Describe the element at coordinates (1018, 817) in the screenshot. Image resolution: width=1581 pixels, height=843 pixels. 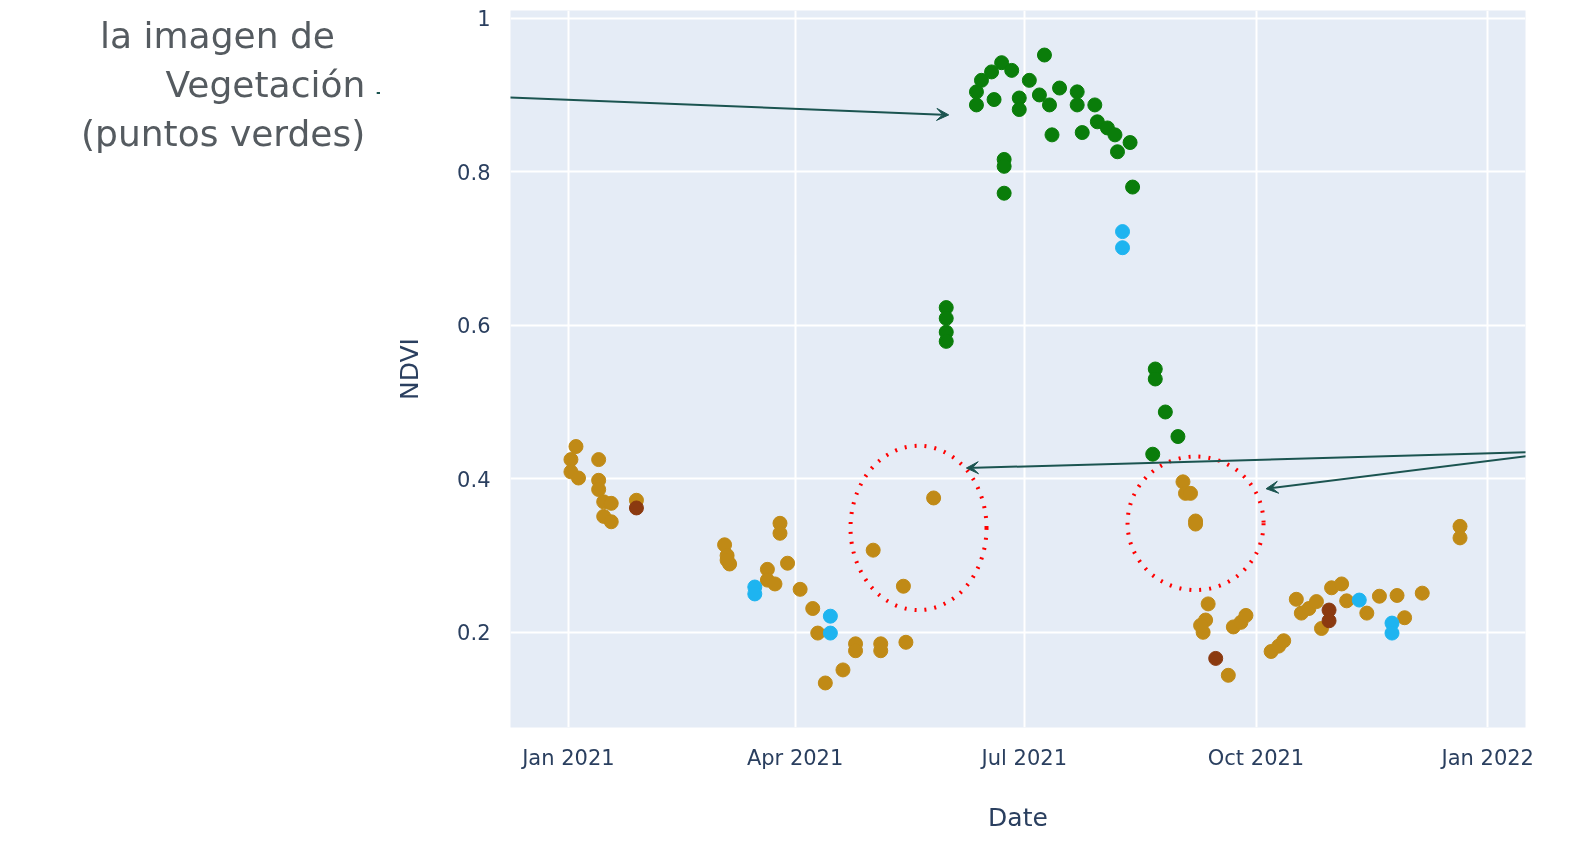
I see `x-axis-title: Date` at that location.